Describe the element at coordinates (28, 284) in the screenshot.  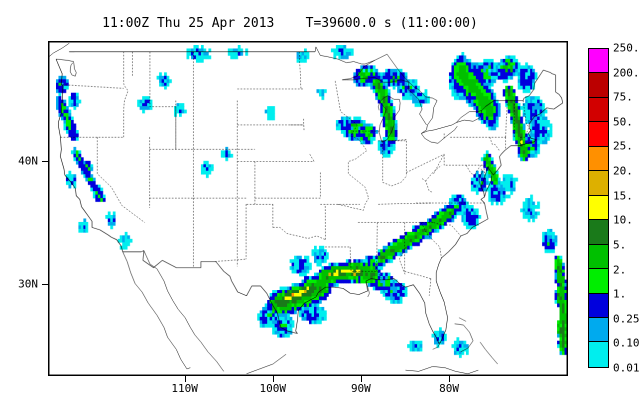
I see `y-axis-label: 30N` at that location.